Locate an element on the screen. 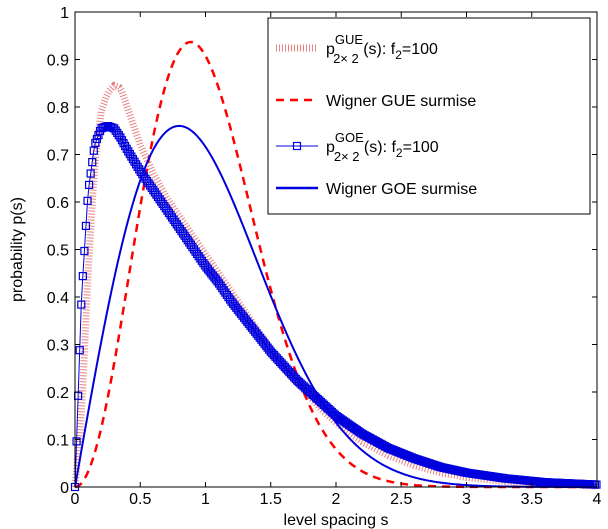  x-tick-label: 4 is located at coordinates (597, 499).